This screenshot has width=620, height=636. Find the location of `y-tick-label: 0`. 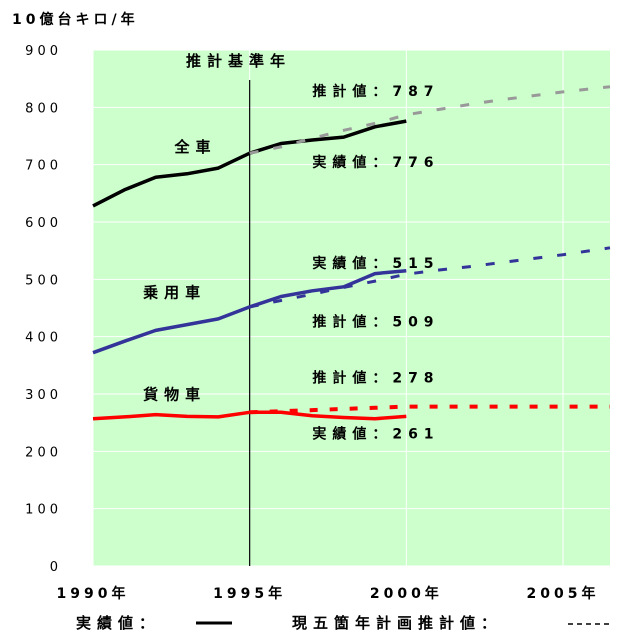

y-tick-label: 0 is located at coordinates (56, 567).